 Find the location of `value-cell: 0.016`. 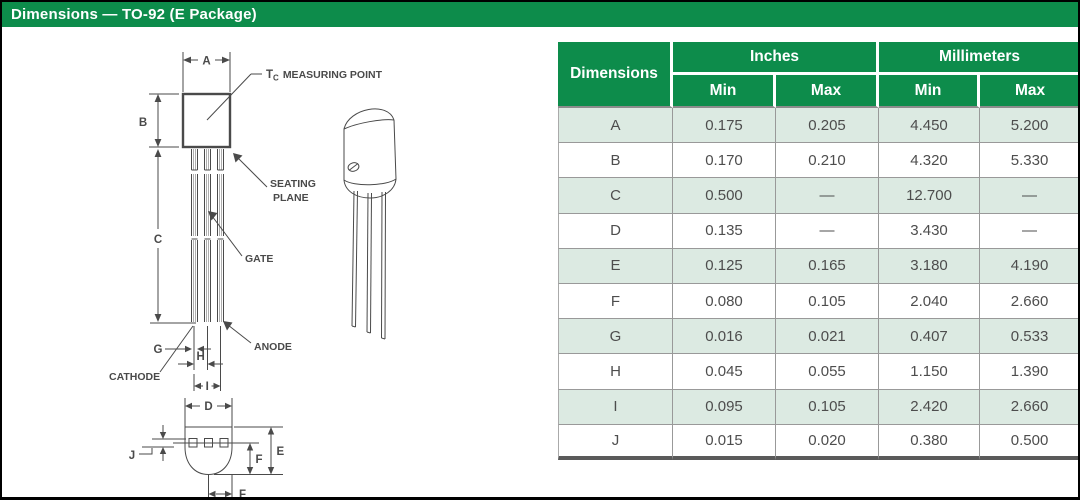

value-cell: 0.016 is located at coordinates (724, 337).